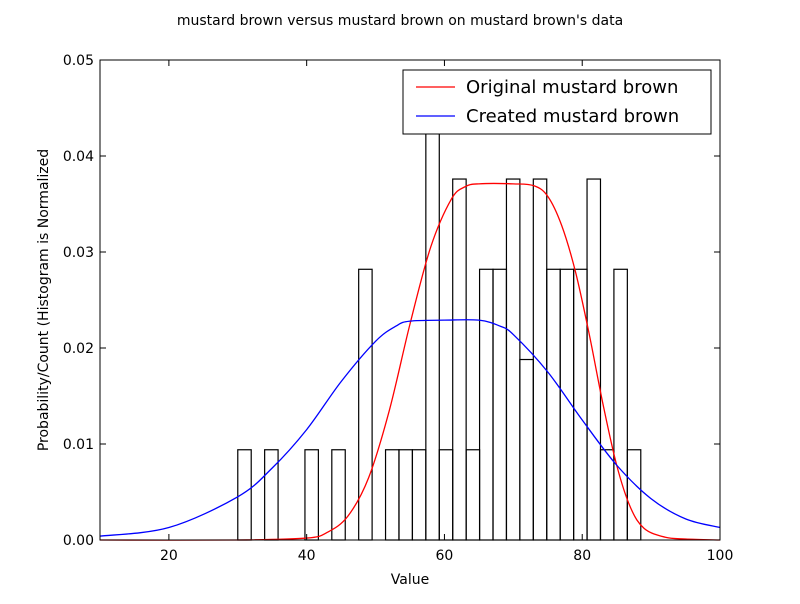 This screenshot has height=604, width=800. I want to click on x-tick-label: 60, so click(445, 556).